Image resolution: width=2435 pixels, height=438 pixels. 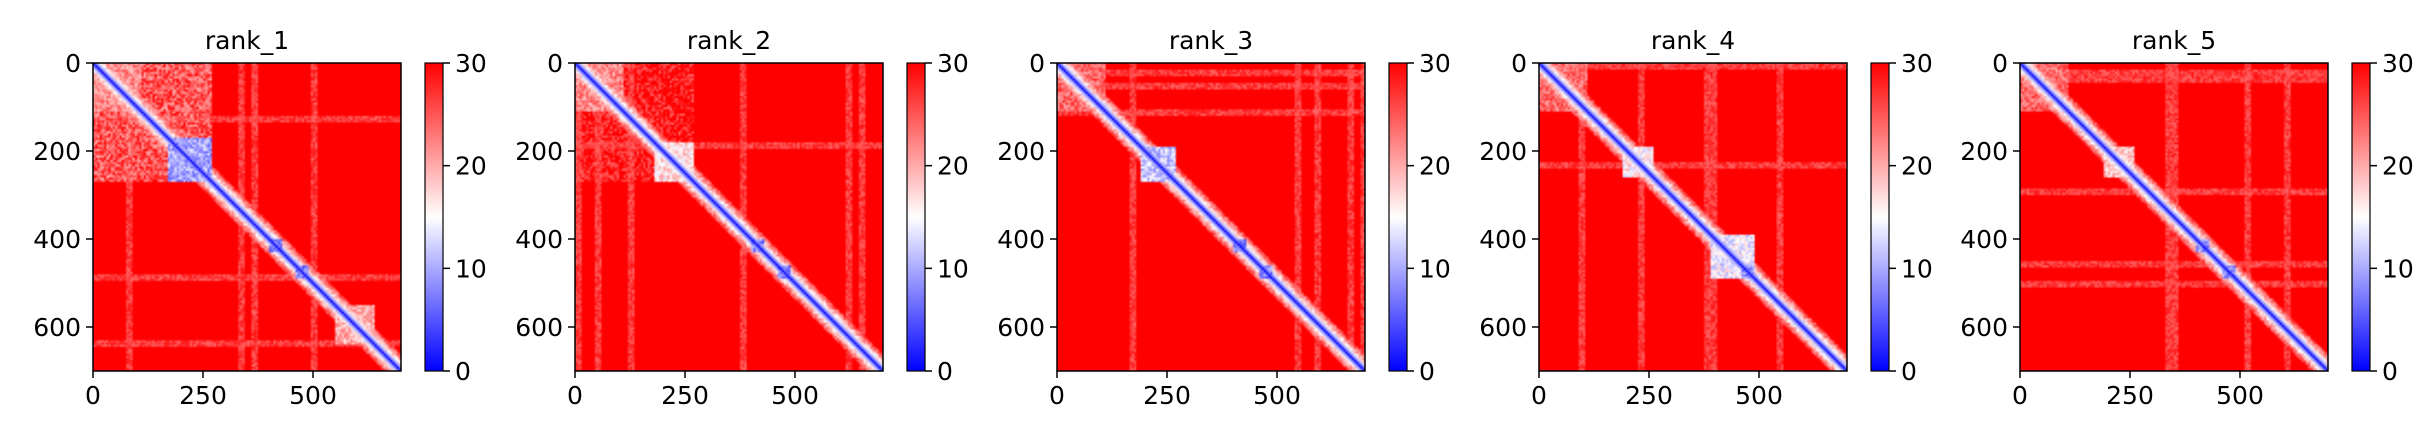 What do you see at coordinates (247, 40) in the screenshot?
I see `panel-title: rank_1` at bounding box center [247, 40].